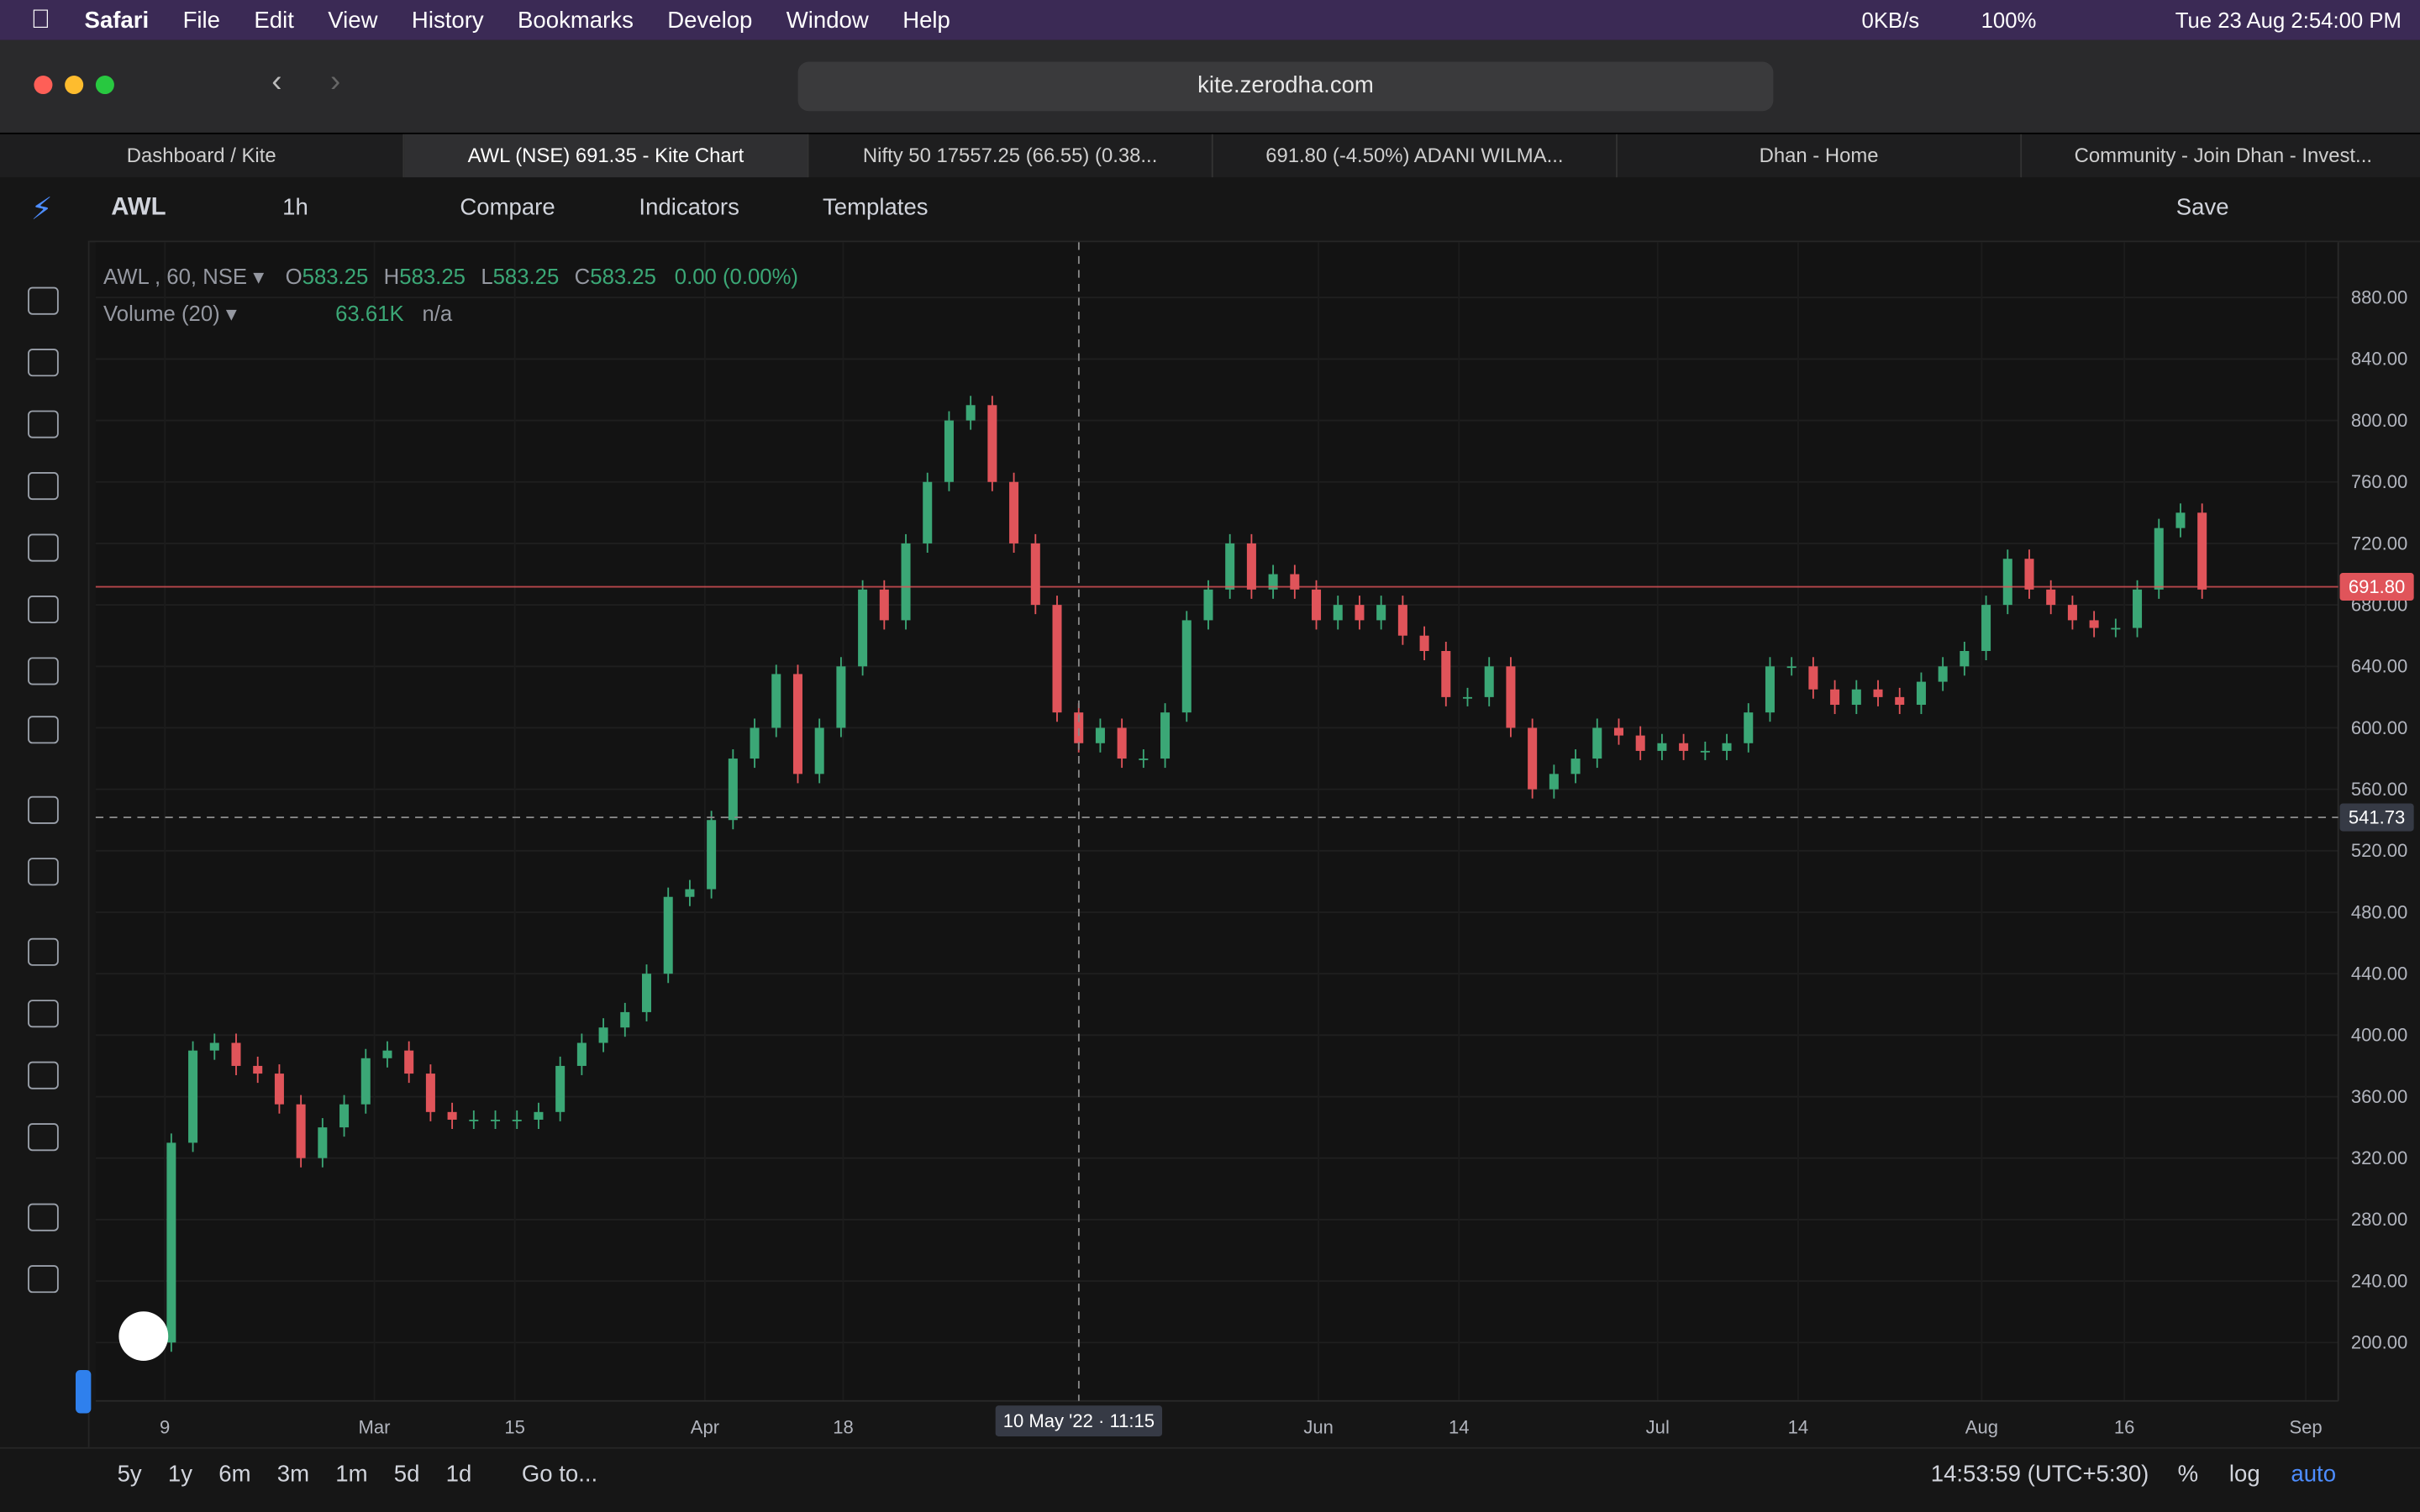 This screenshot has width=2420, height=1512. I want to click on range-button: 1m, so click(352, 1474).